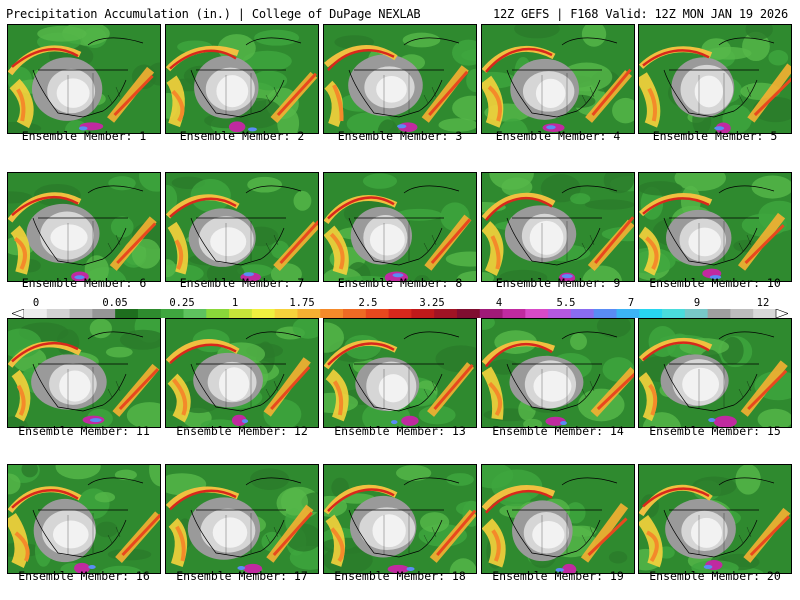 The height and width of the screenshot is (600, 800). Describe the element at coordinates (18, 313) in the screenshot. I see `colorbar-min-arrow` at that location.